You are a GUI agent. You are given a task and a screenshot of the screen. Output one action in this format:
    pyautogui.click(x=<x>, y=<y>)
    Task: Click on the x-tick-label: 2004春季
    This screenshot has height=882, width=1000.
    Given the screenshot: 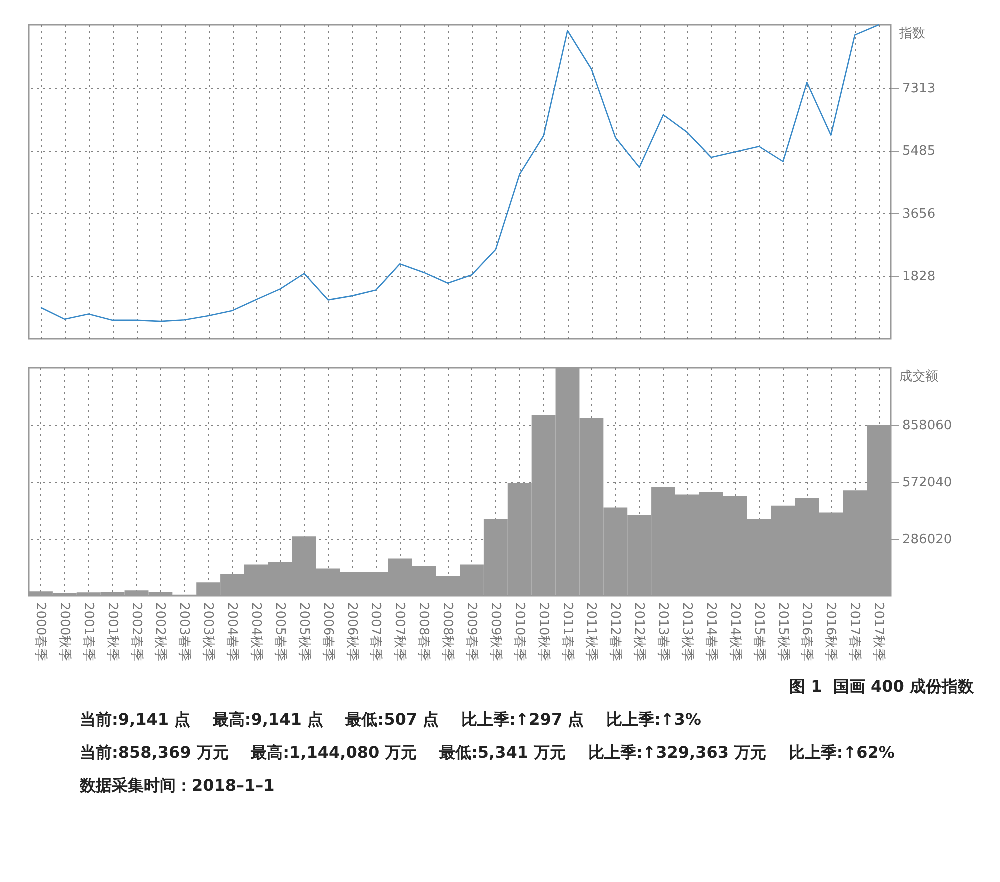 What is the action you would take?
    pyautogui.click(x=232, y=632)
    